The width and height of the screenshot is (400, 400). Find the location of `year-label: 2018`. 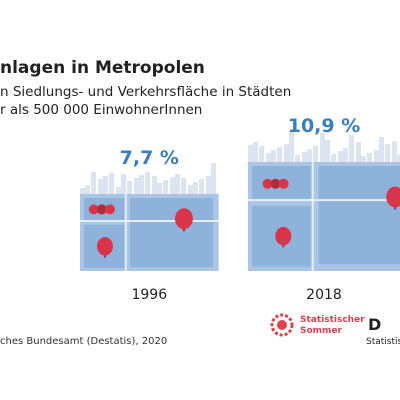

year-label: 2018 is located at coordinates (324, 295).